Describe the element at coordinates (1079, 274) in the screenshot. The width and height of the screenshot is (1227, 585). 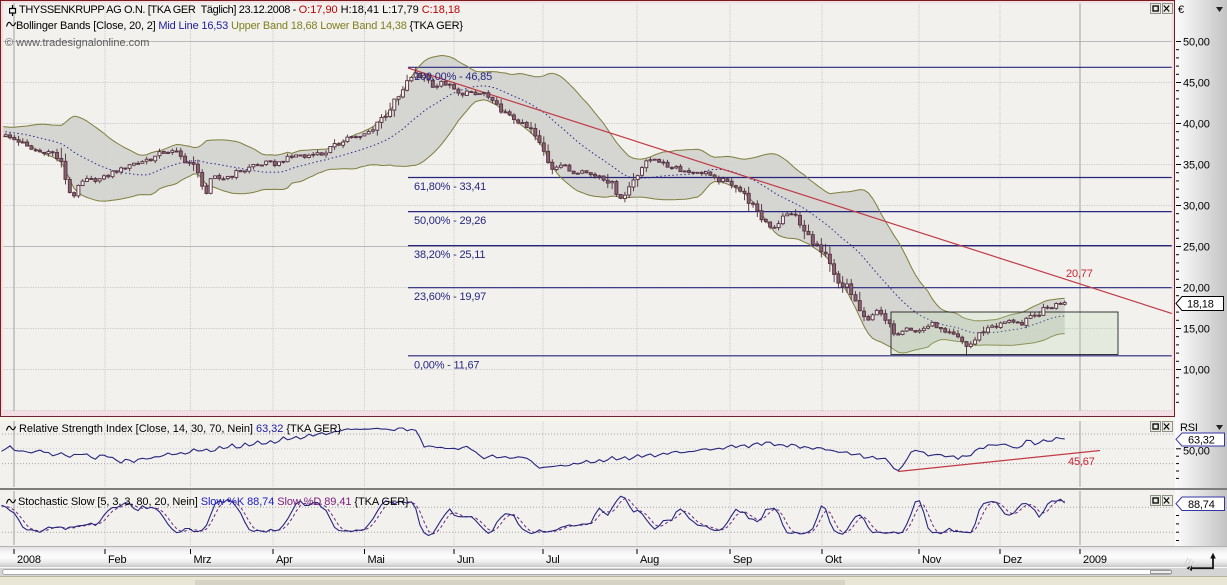
I see `svg-text: 20,77` at that location.